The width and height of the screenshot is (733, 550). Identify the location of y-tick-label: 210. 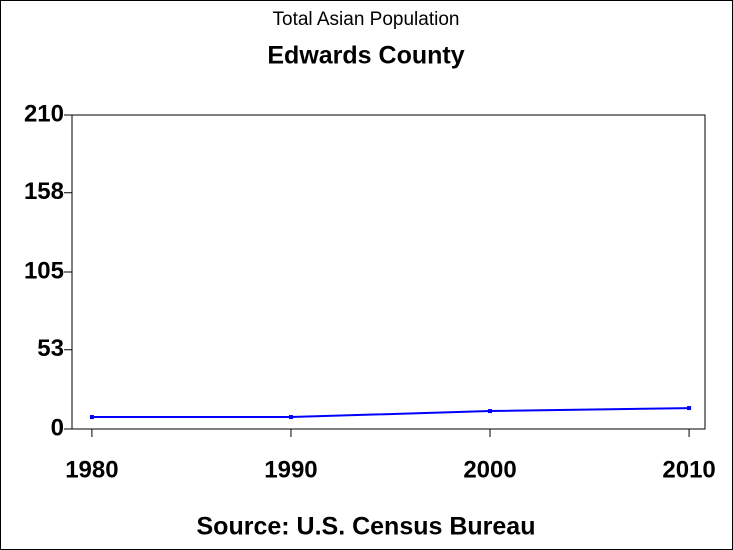
(44, 113).